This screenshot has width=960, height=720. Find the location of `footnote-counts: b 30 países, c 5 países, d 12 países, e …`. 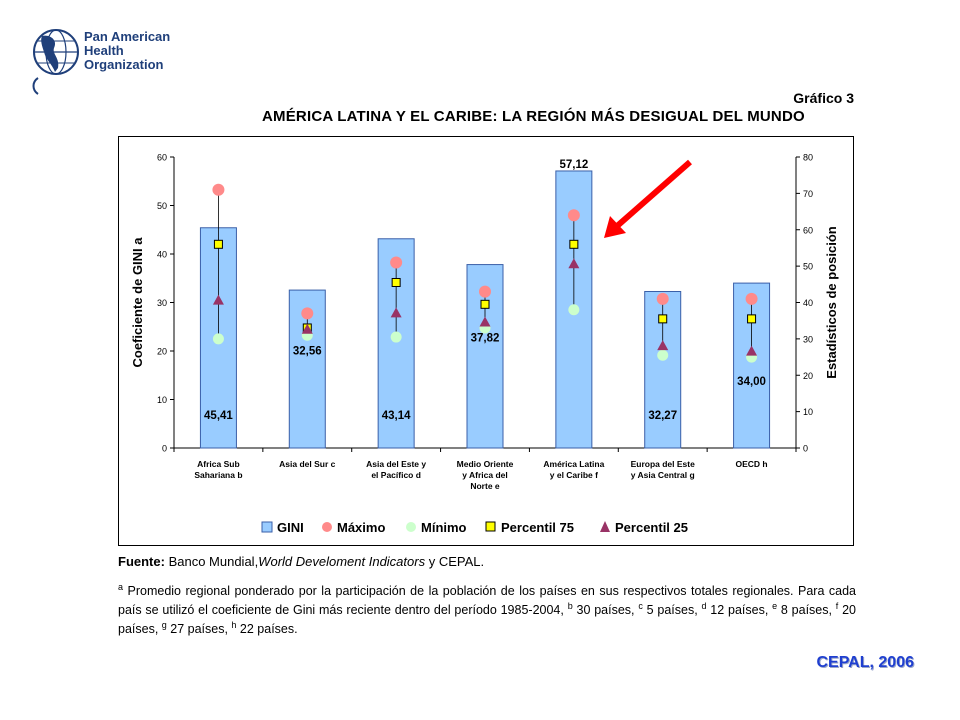

footnote-counts: b 30 países, c 5 países, d 12 países, e … is located at coordinates (487, 619).